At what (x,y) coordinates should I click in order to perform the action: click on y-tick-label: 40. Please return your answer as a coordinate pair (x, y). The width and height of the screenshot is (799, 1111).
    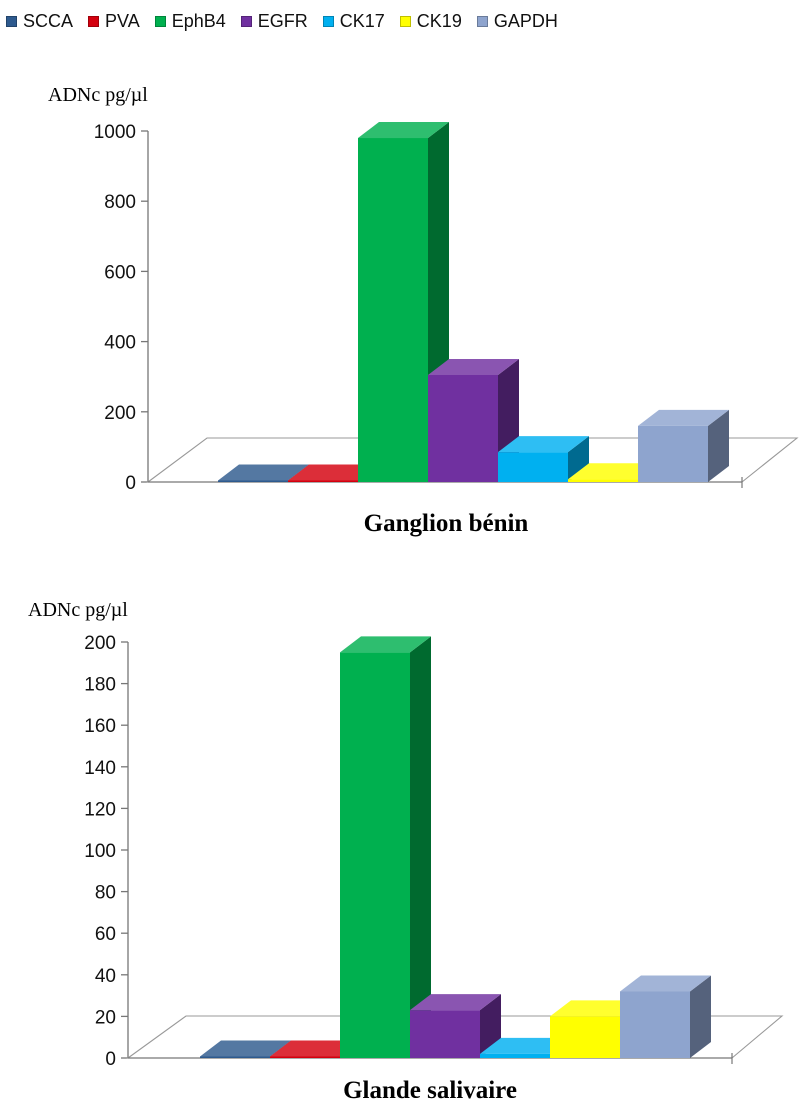
    Looking at the image, I should click on (105, 976).